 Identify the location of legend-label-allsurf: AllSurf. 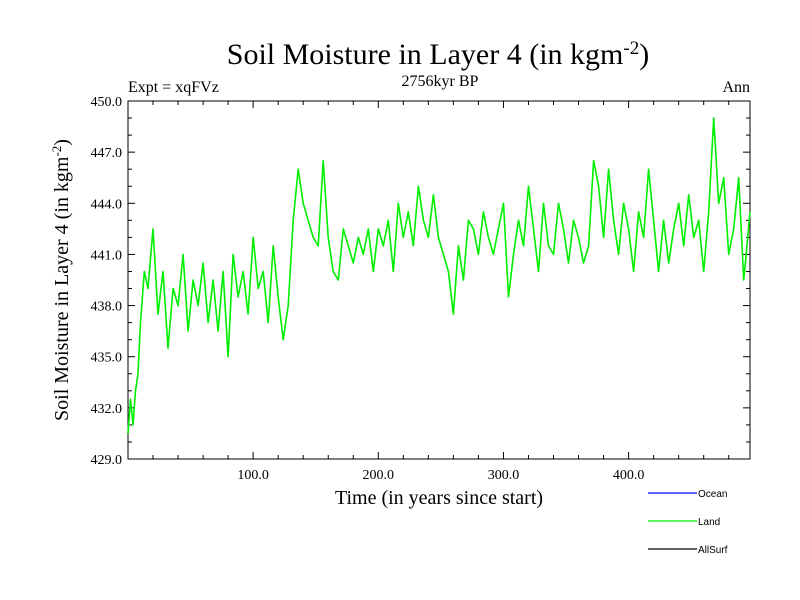
(713, 550).